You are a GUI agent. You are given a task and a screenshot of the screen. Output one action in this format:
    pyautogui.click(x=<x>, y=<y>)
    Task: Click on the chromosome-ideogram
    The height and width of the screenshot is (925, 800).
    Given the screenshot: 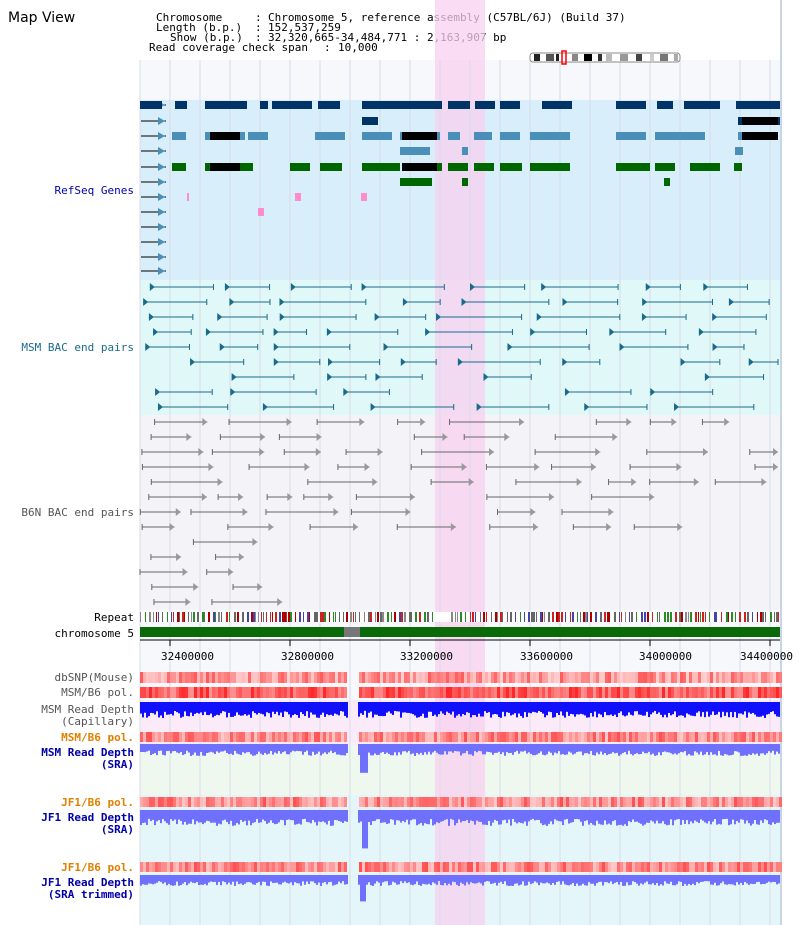 What is the action you would take?
    pyautogui.click(x=605, y=57)
    